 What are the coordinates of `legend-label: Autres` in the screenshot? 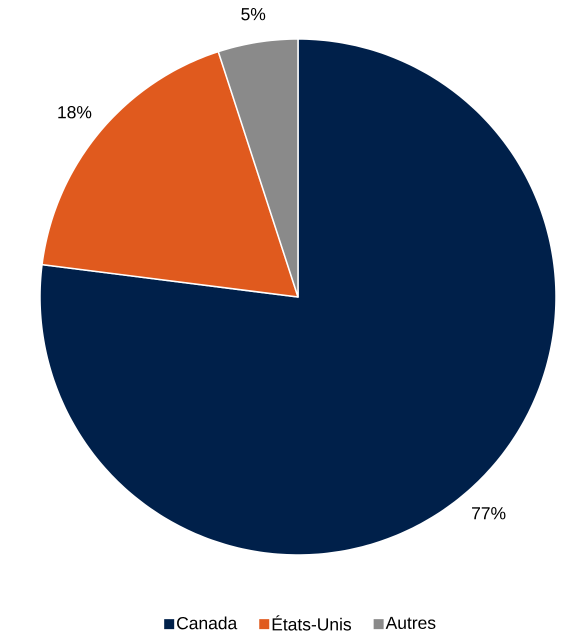 It's located at (411, 623).